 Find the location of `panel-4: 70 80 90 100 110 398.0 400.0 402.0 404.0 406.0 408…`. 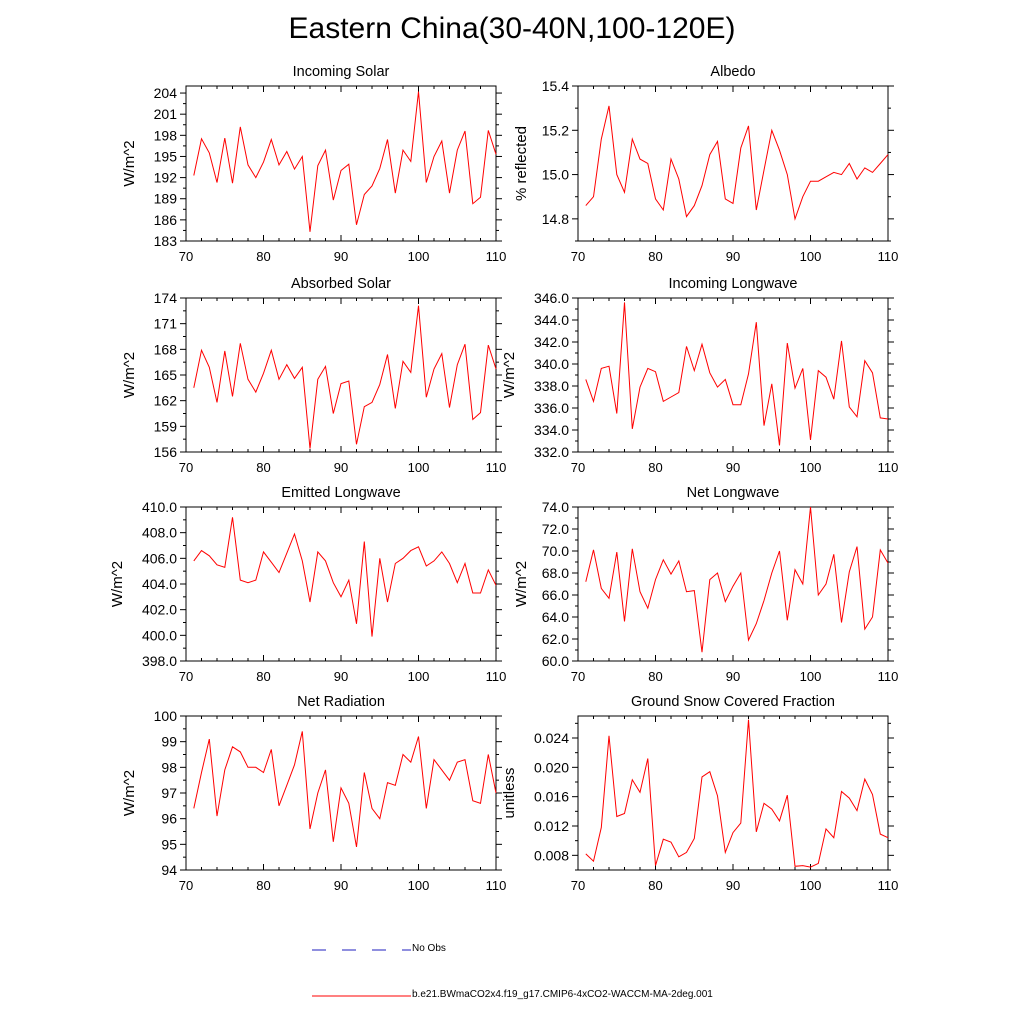

panel-4: 70 80 90 100 110 398.0 400.0 402.0 404.0 406.0 408… is located at coordinates (307, 584).